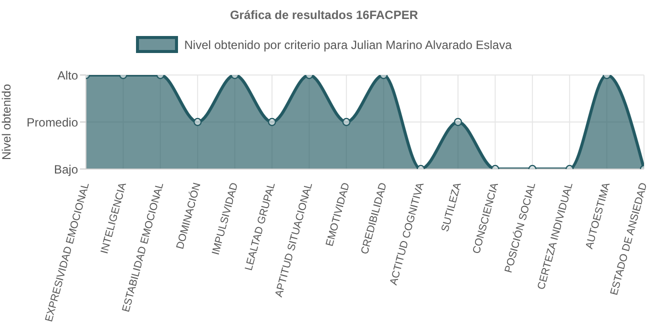 This screenshot has width=648, height=324. Describe the element at coordinates (66, 169) in the screenshot. I see `category-label: Bajo` at that location.